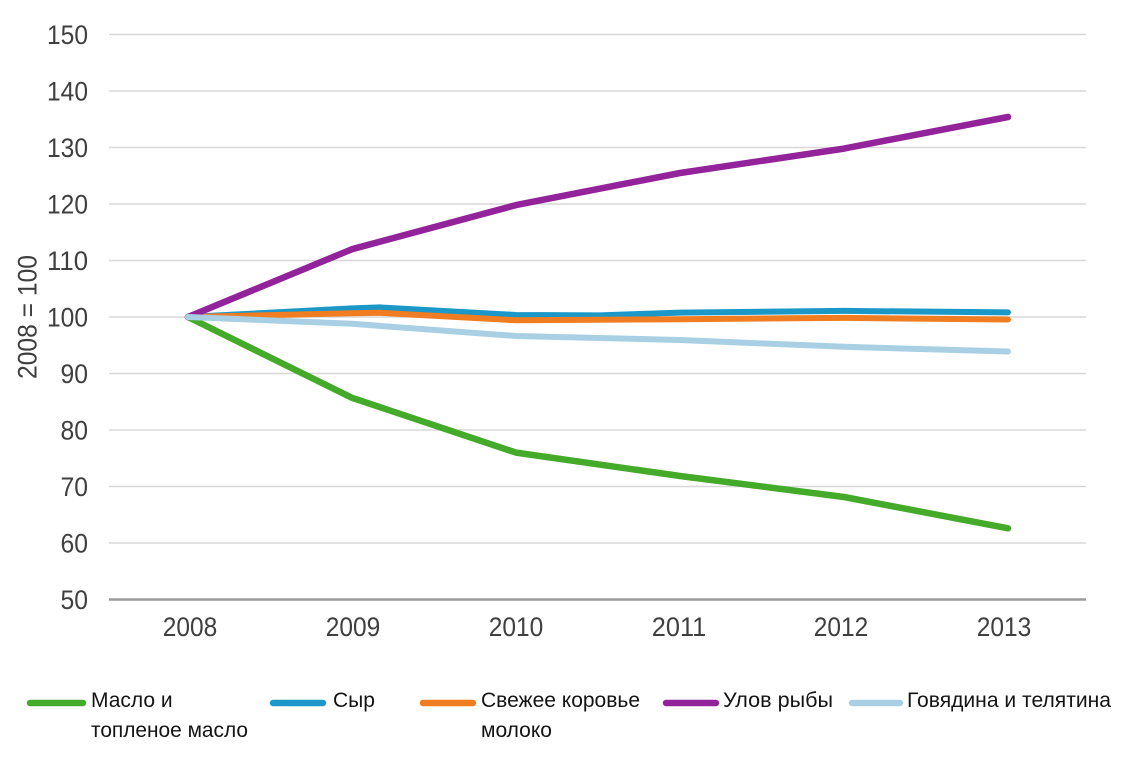 The width and height of the screenshot is (1122, 757). I want to click on svg-text: 150, so click(67, 35).